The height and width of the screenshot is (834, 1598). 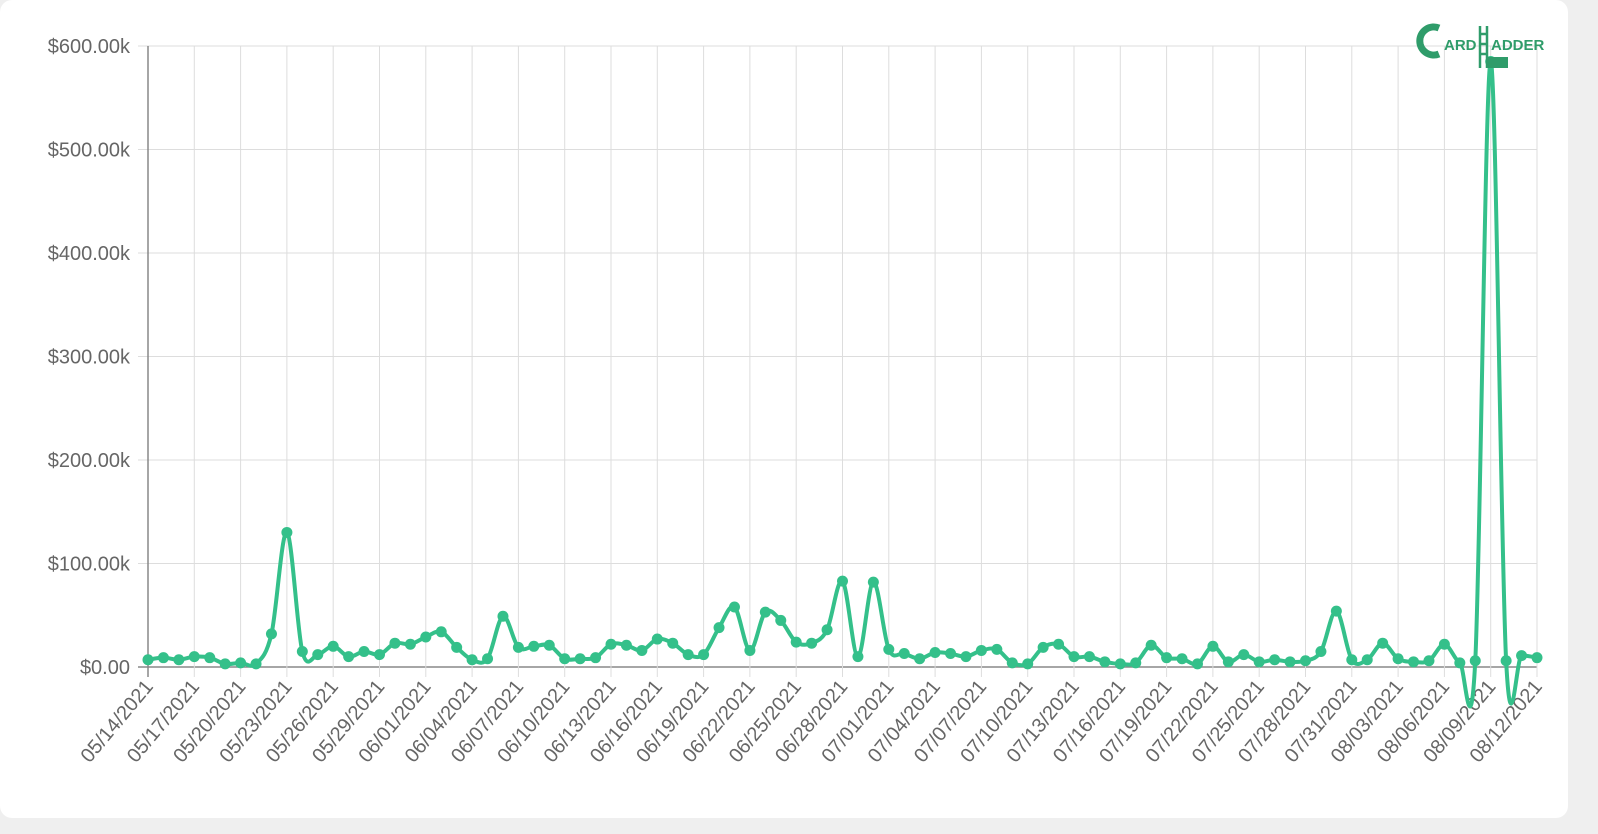 I want to click on y-tick-label: $200.00k, so click(x=89, y=461).